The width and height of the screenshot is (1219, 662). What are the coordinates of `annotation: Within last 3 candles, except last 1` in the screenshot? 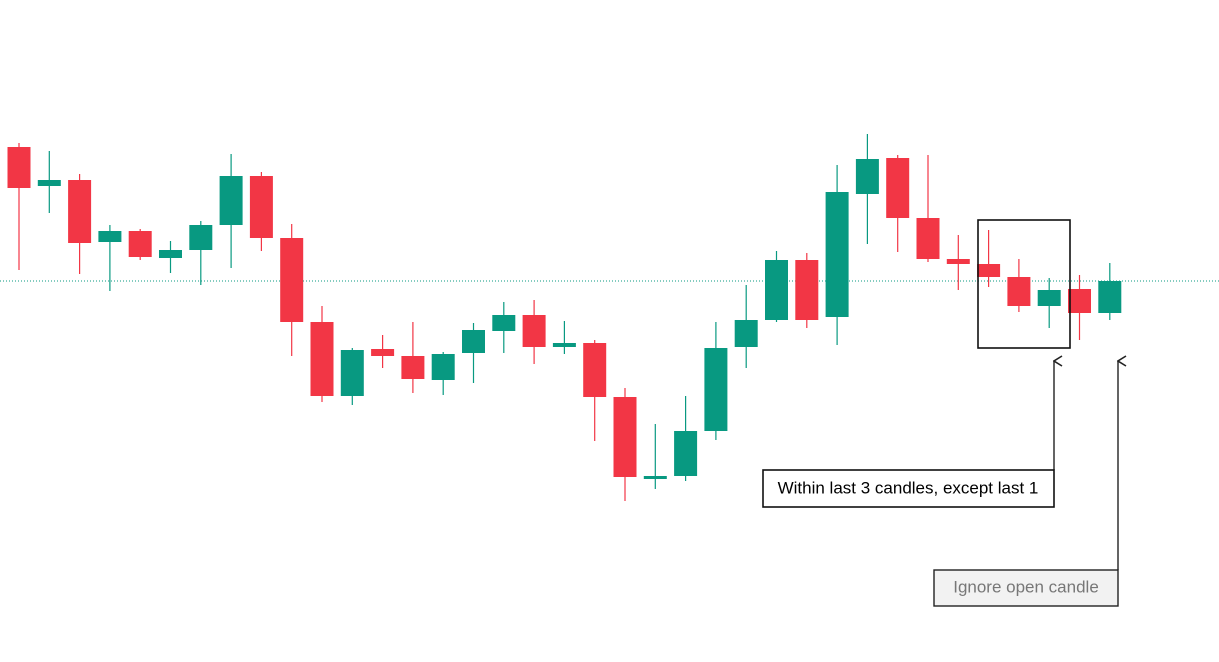 It's located at (908, 487).